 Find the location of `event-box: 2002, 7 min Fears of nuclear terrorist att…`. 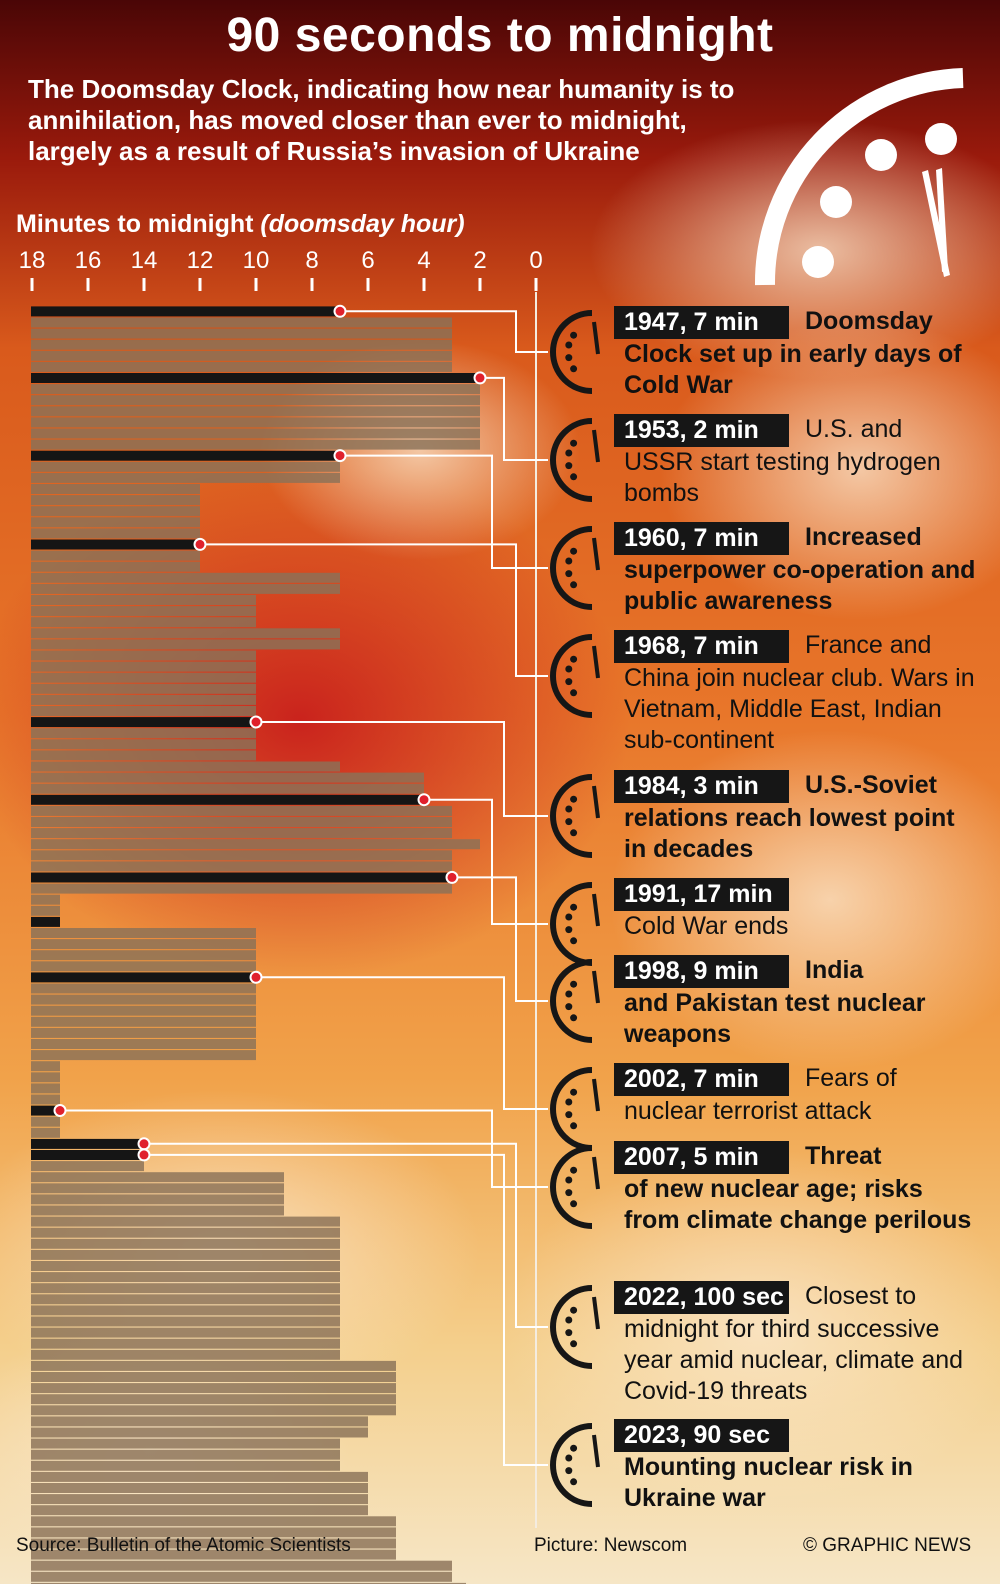

event-box: 2002, 7 min Fears of nuclear terrorist att… is located at coordinates (767, 1095).